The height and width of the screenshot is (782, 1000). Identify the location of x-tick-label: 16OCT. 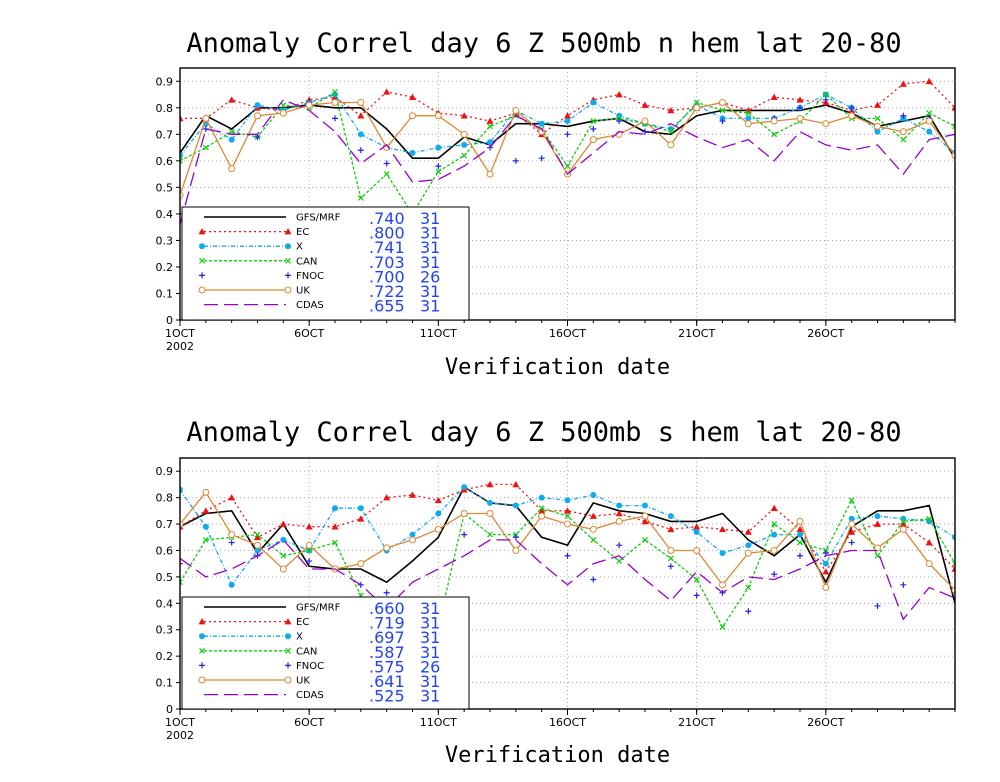
(567, 333).